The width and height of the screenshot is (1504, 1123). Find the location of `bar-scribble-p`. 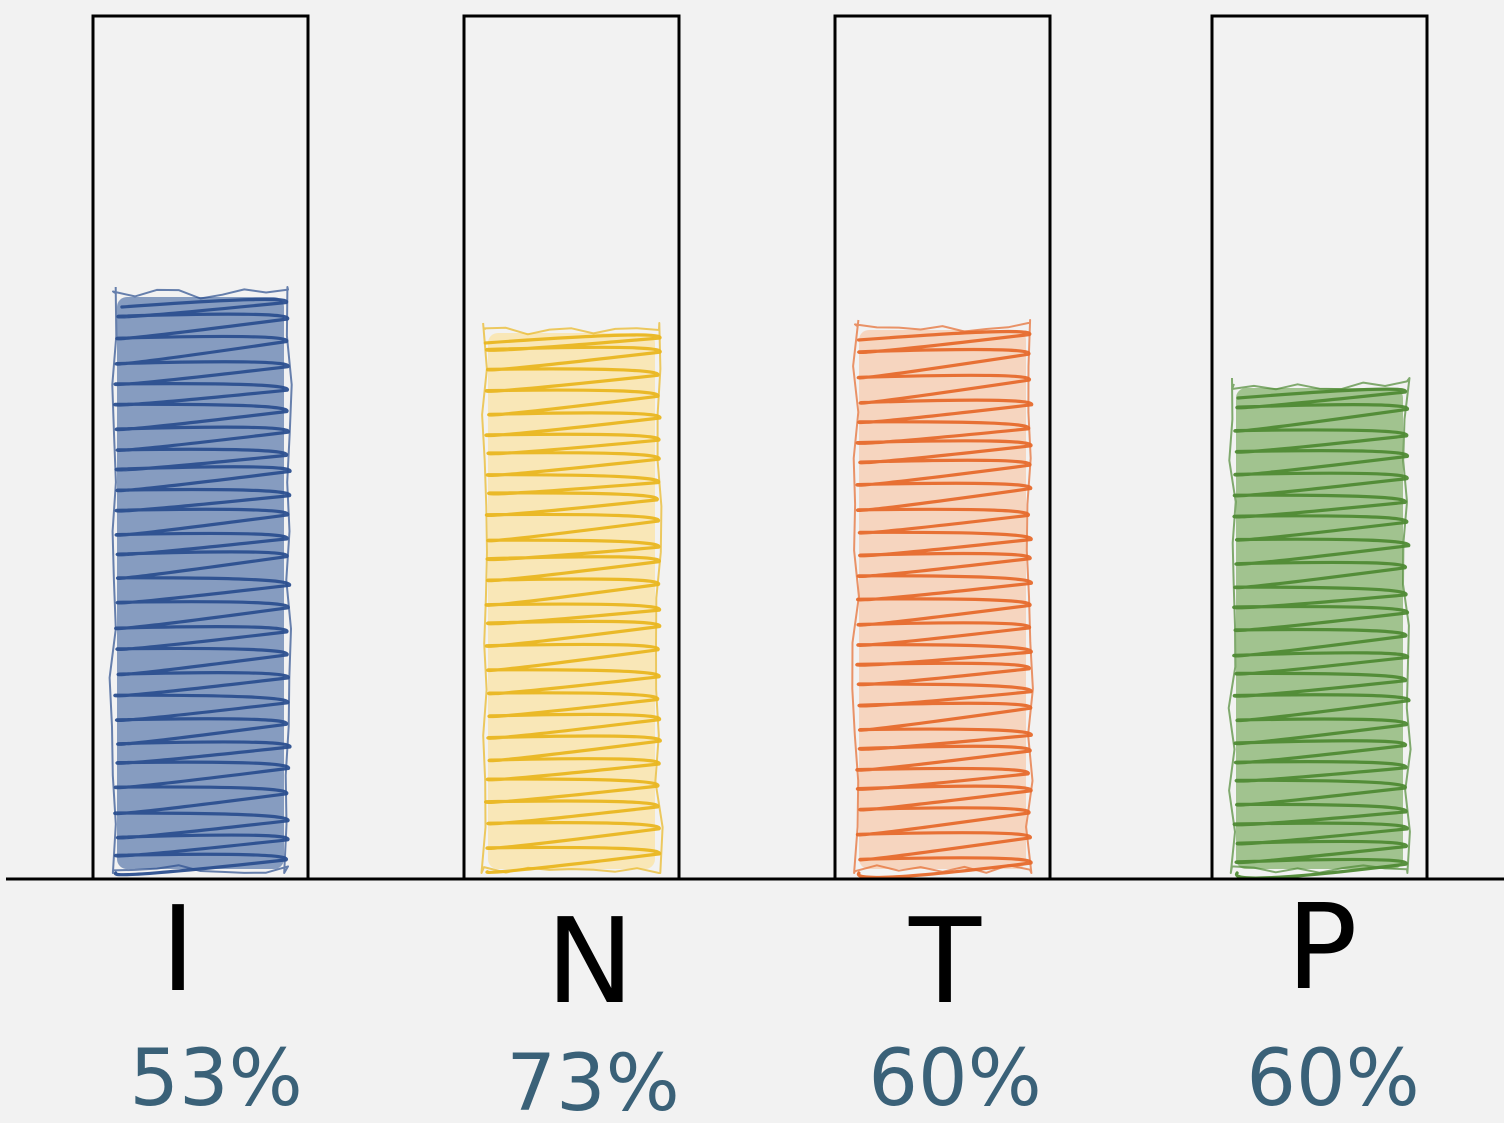

bar-scribble-p is located at coordinates (1321, 633).